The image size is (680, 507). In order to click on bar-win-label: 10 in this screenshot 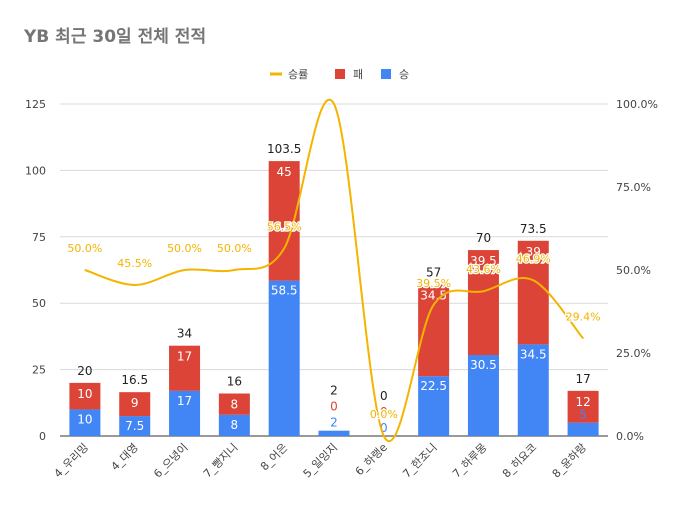, I will do `click(84, 419)`.